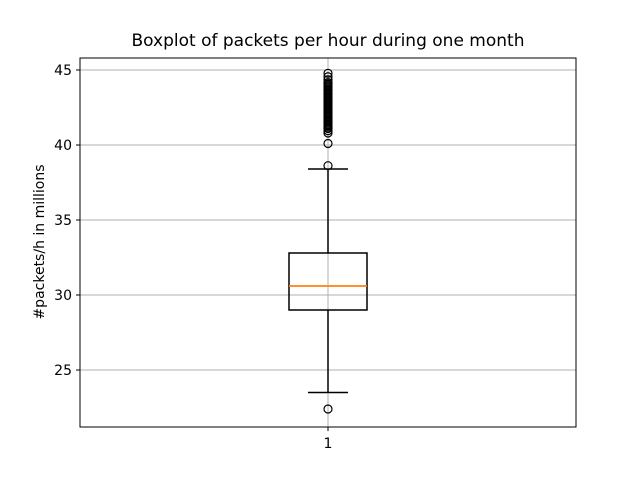 This screenshot has width=640, height=480. Describe the element at coordinates (63, 146) in the screenshot. I see `y-tick-label-40: 40` at that location.